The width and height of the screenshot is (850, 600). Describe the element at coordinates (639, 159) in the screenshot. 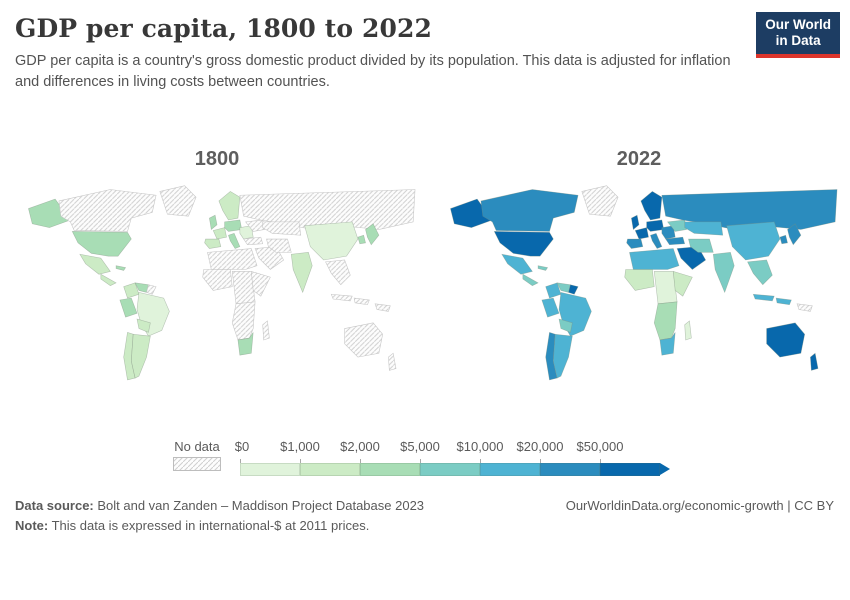

I see `map-year-label-2022: 2022` at that location.